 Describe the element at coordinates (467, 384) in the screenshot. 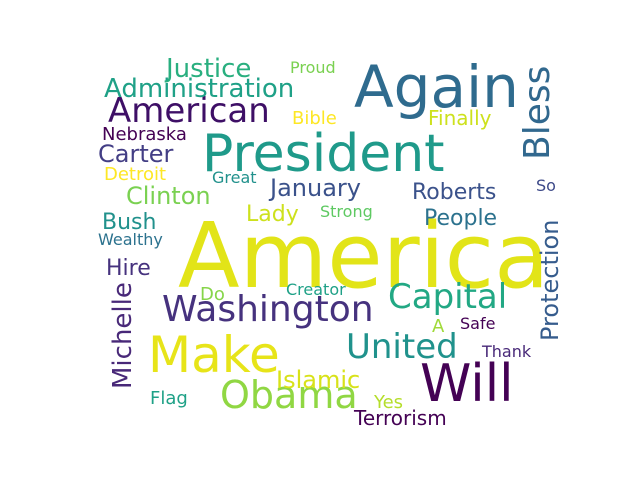

I see `word-will: Will` at that location.